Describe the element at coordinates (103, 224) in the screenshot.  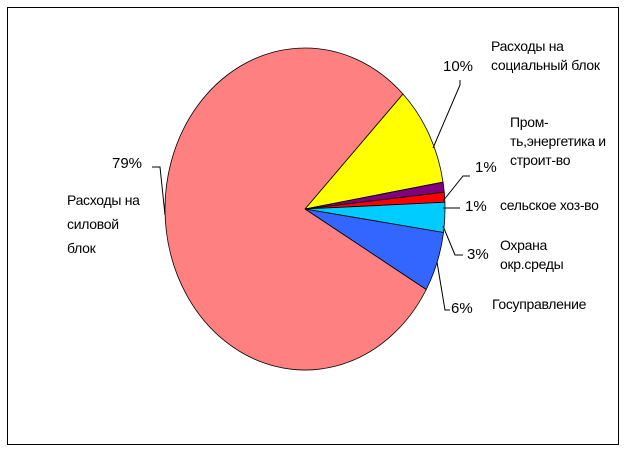
I see `slice-label-5: Расходы на силовой блок` at that location.